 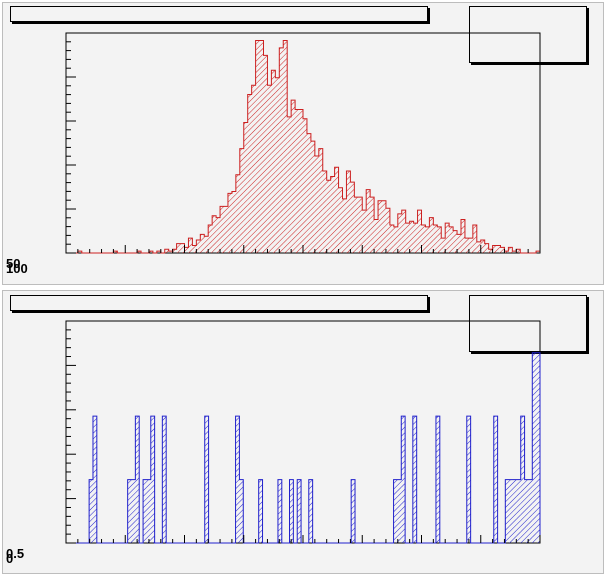 I want to click on plot-title-box-top, so click(x=219, y=14).